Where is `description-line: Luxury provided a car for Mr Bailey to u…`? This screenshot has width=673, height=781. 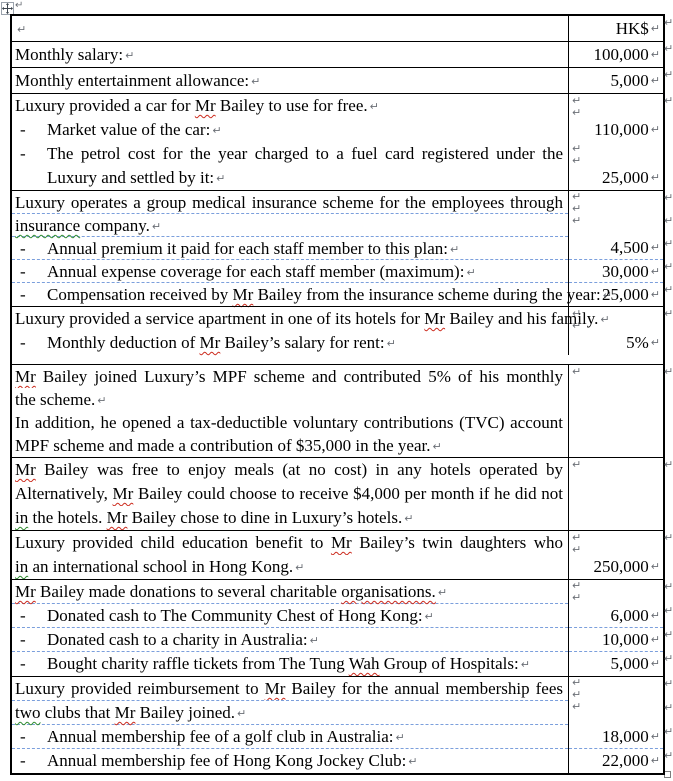
description-line: Luxury provided a car for Mr Bailey to u… is located at coordinates (290, 106).